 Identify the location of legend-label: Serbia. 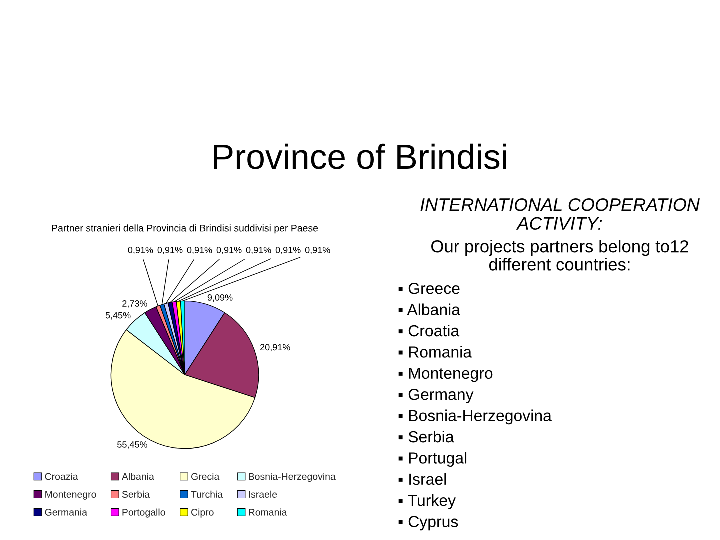
(136, 494).